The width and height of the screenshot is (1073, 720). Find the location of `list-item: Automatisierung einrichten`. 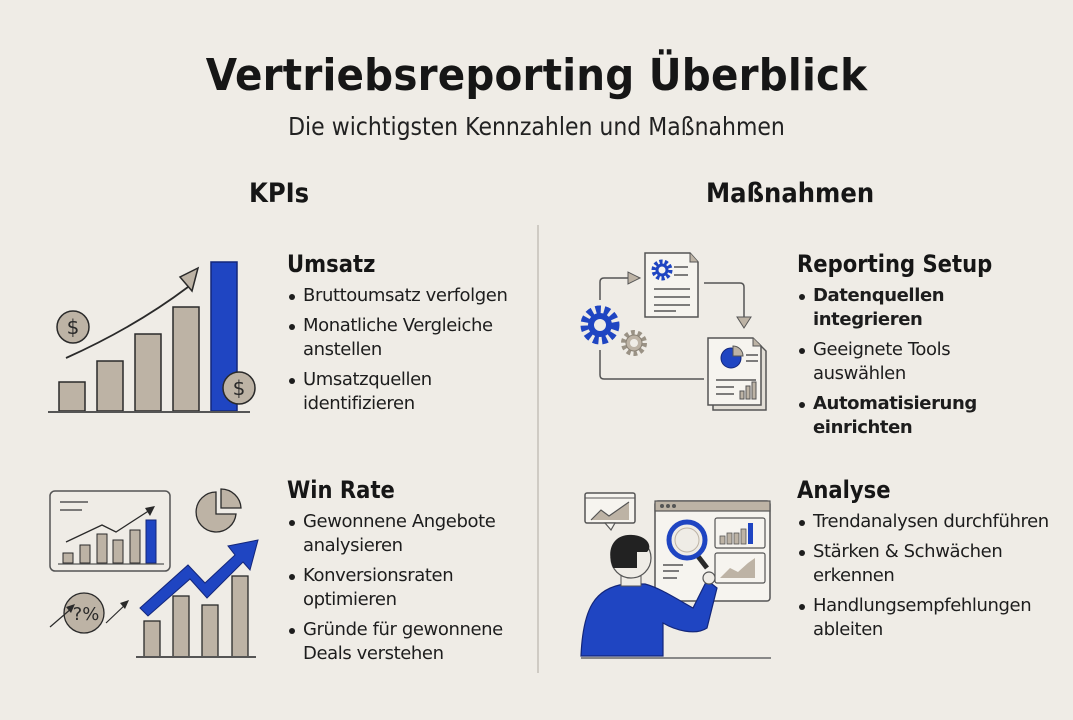

list-item: Automatisierung einrichten is located at coordinates (922, 416).